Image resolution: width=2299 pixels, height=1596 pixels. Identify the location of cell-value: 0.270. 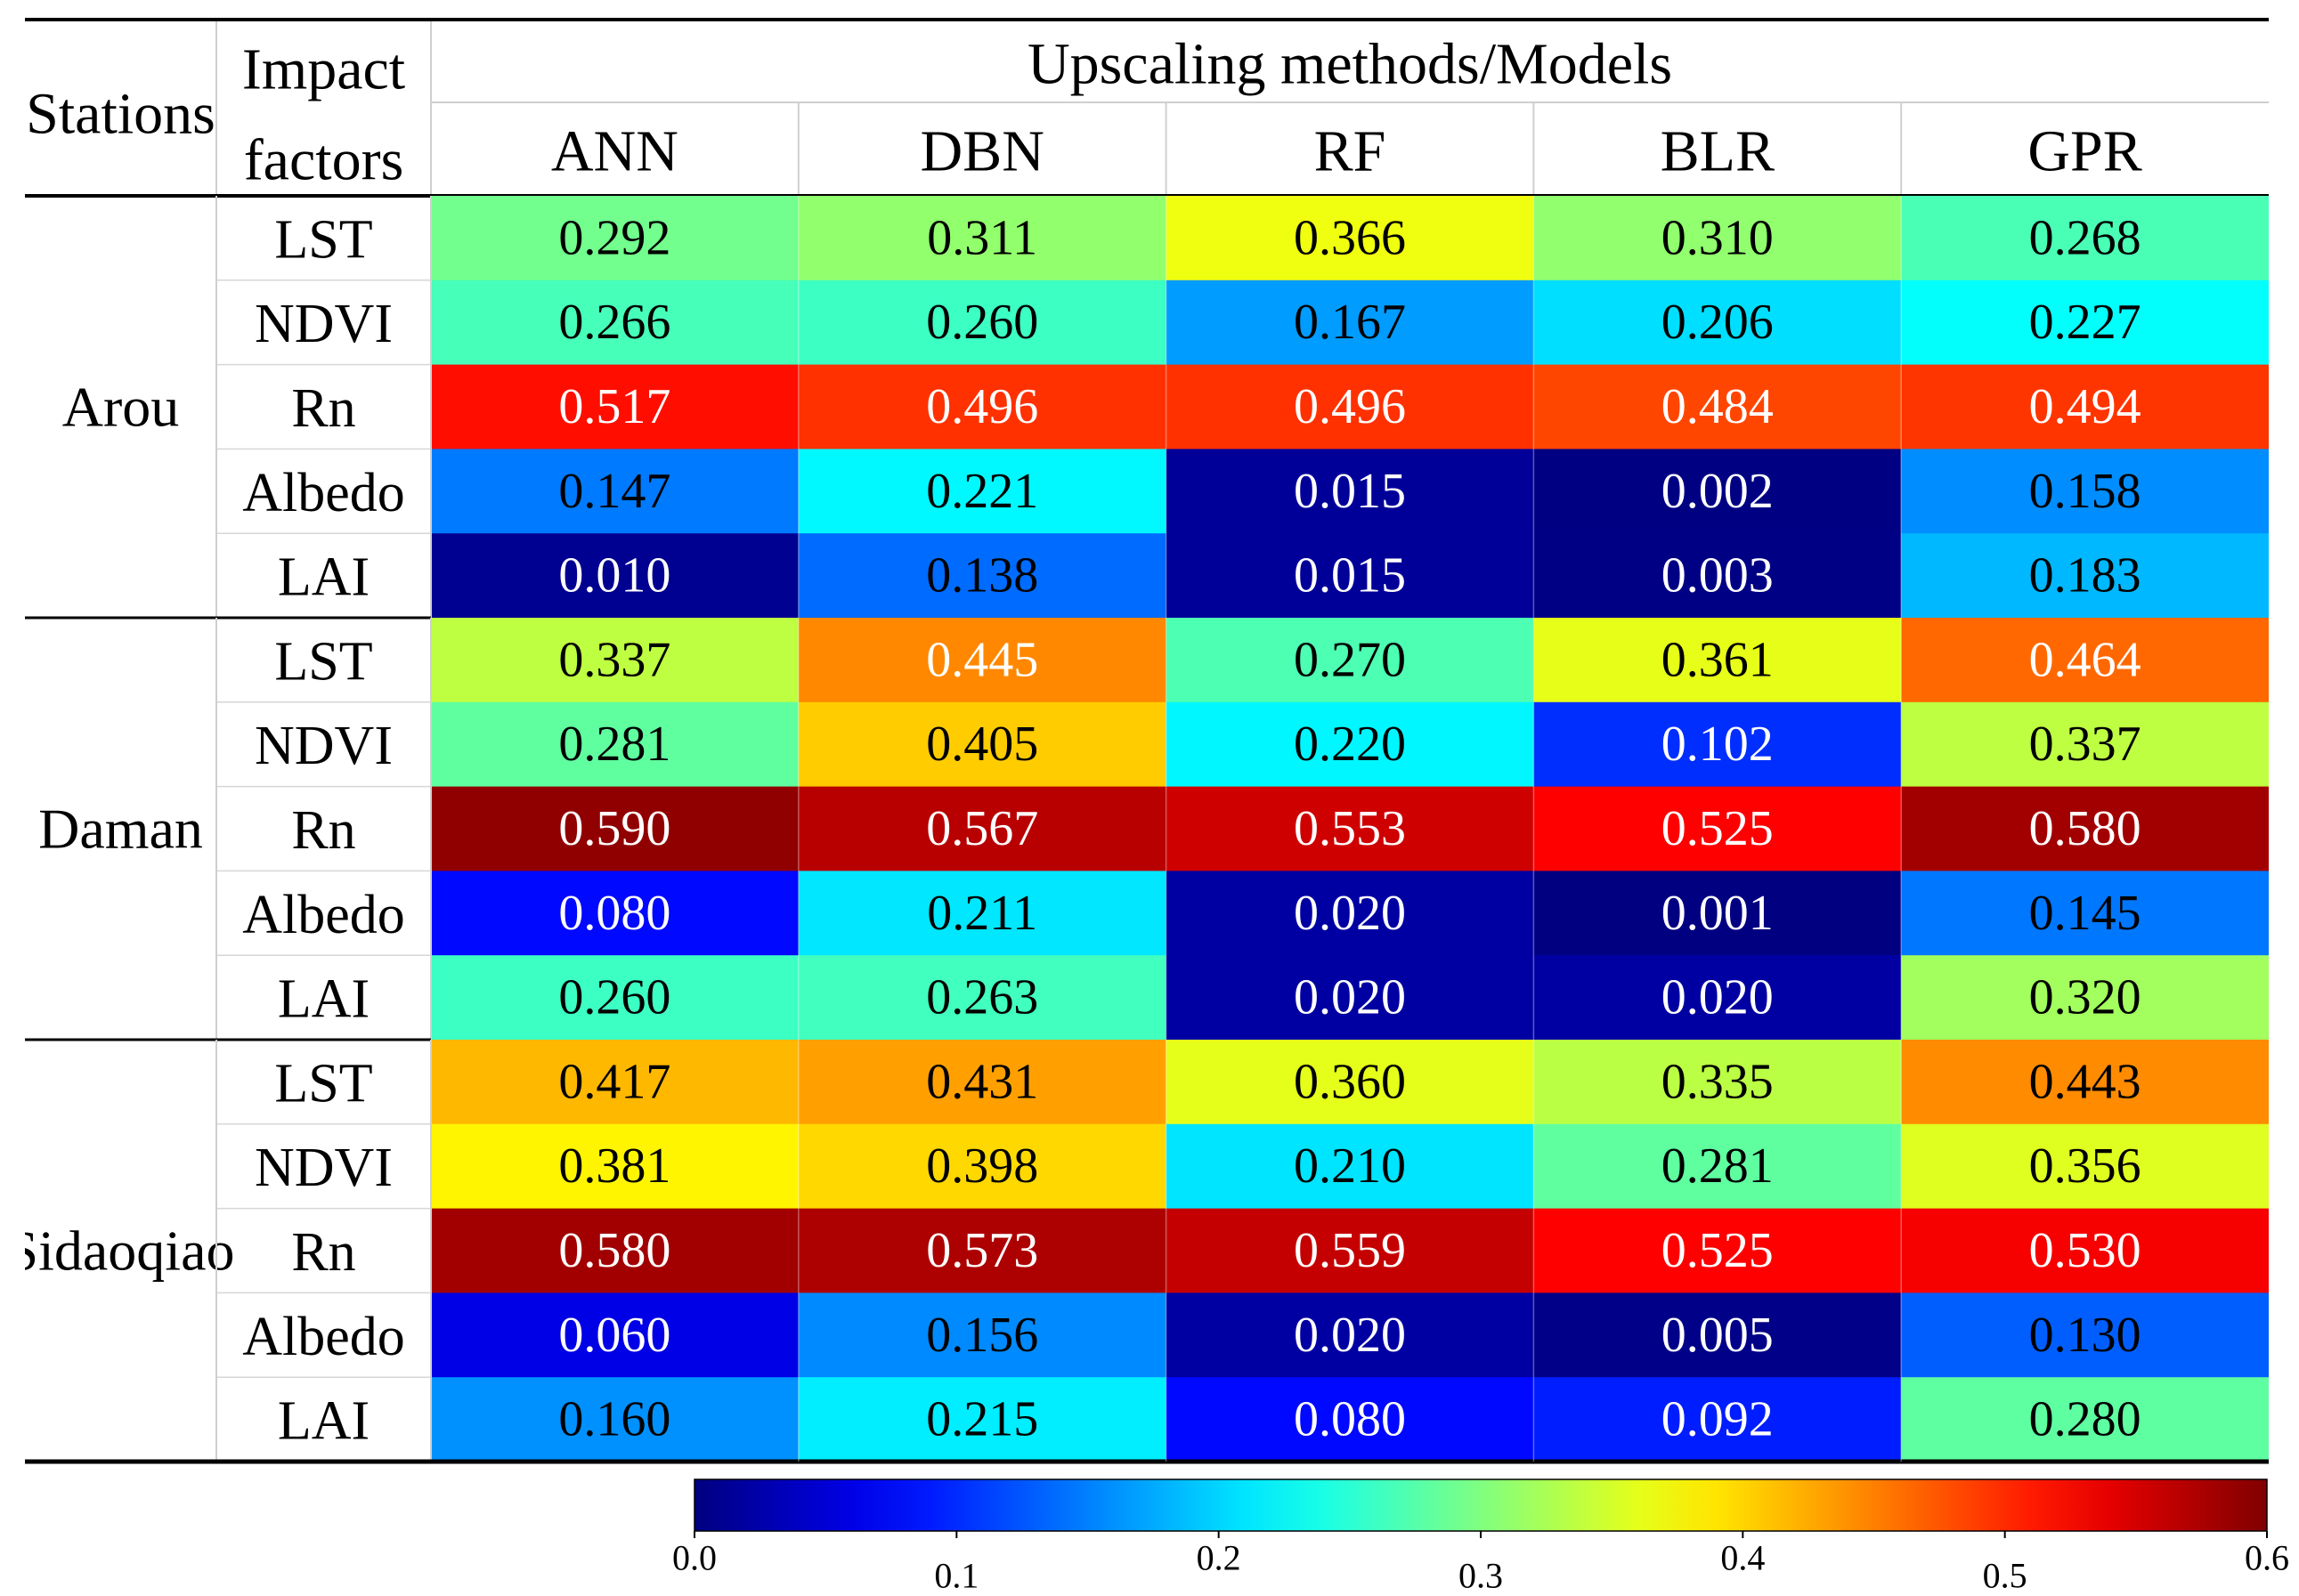
(1350, 659).